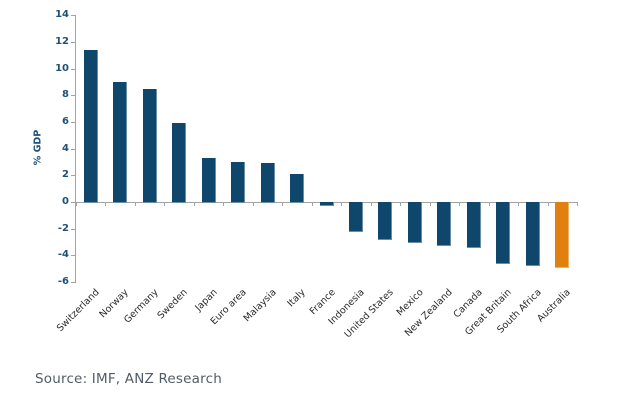 The width and height of the screenshot is (620, 411). I want to click on y-tick-label: 14, so click(62, 15).